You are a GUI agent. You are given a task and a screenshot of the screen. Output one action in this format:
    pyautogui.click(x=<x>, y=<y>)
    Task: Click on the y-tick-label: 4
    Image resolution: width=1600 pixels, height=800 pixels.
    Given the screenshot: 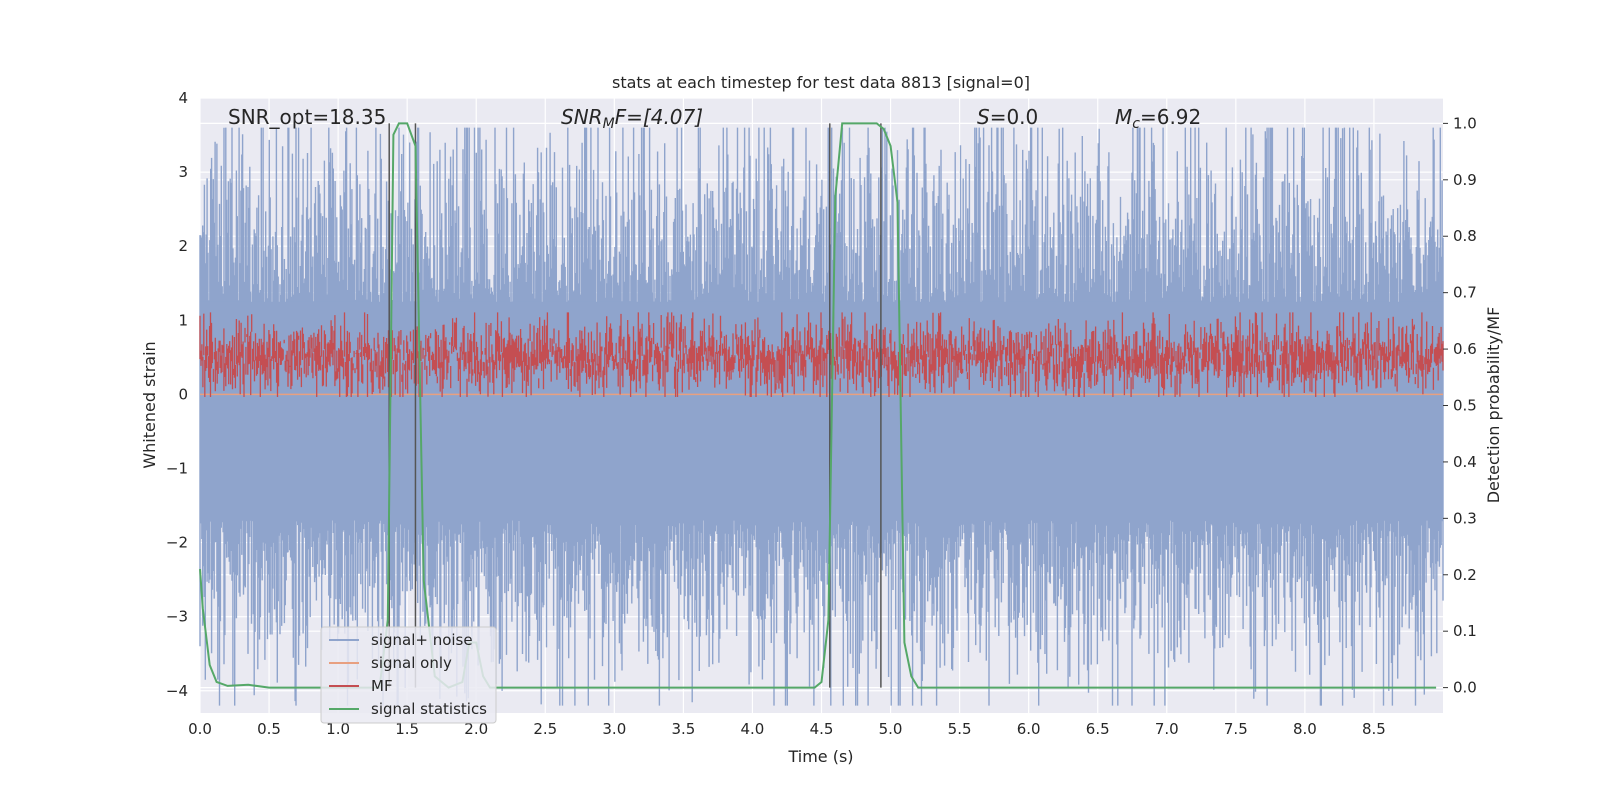 What is the action you would take?
    pyautogui.click(x=183, y=98)
    